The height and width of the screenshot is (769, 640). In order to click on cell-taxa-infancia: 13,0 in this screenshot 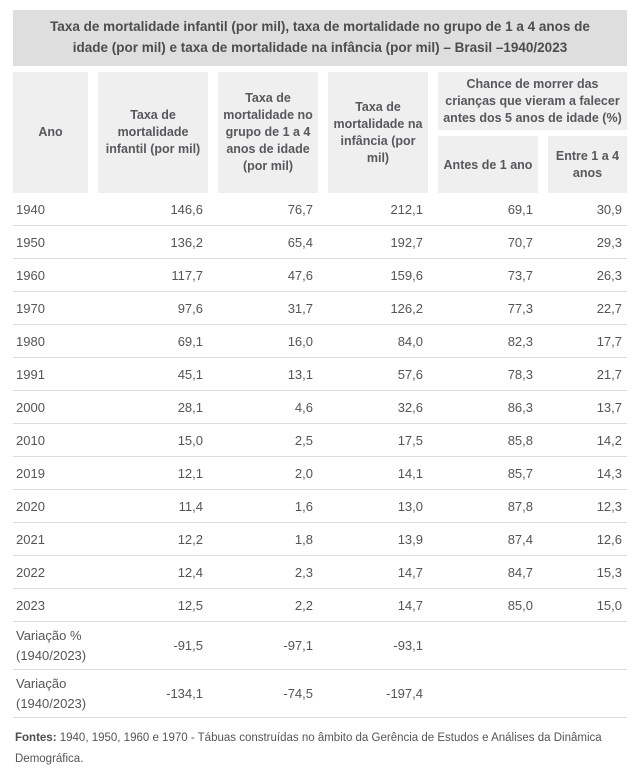, I will do `click(373, 507)`.